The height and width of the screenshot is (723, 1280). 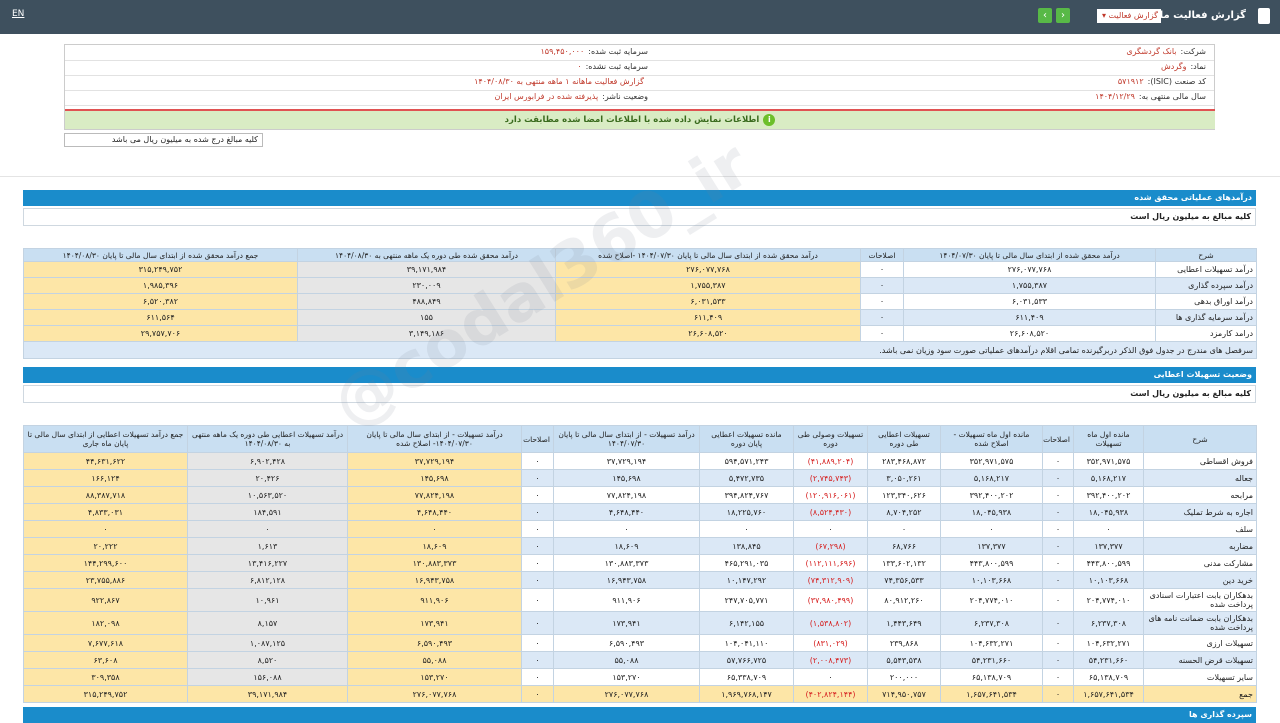 I want to click on row-label: درآمد اوراق بدهی, so click(x=1206, y=301).